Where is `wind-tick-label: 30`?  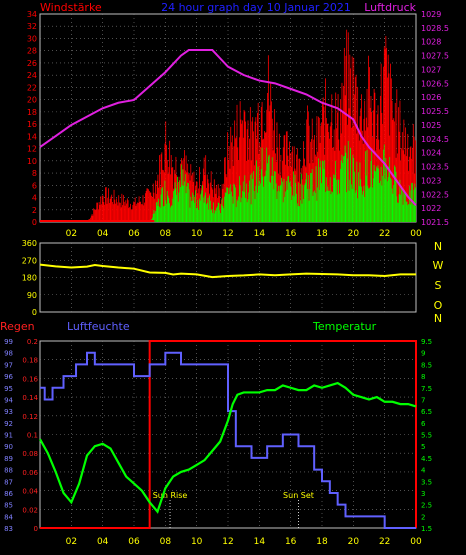
wind-tick-label: 30 is located at coordinates (32, 38).